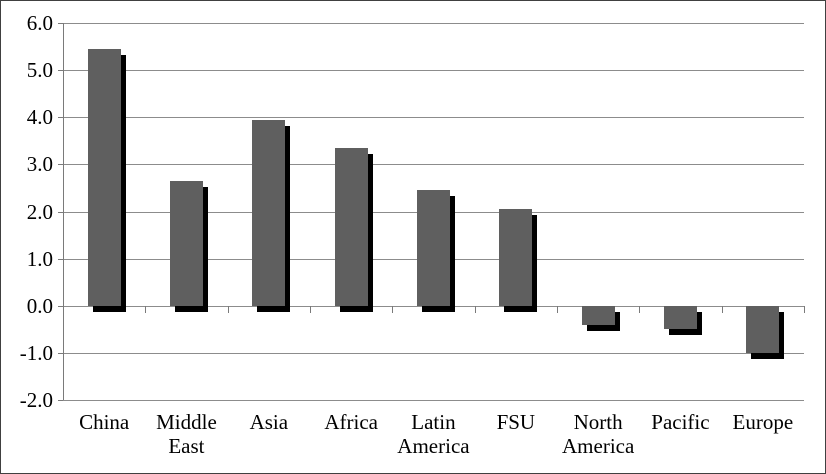 The height and width of the screenshot is (474, 826). Describe the element at coordinates (433, 165) in the screenshot. I see `gridline-y3` at that location.